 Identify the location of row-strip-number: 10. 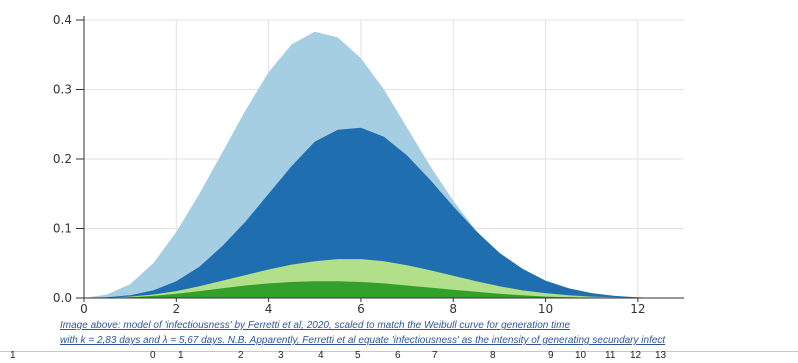
(581, 355).